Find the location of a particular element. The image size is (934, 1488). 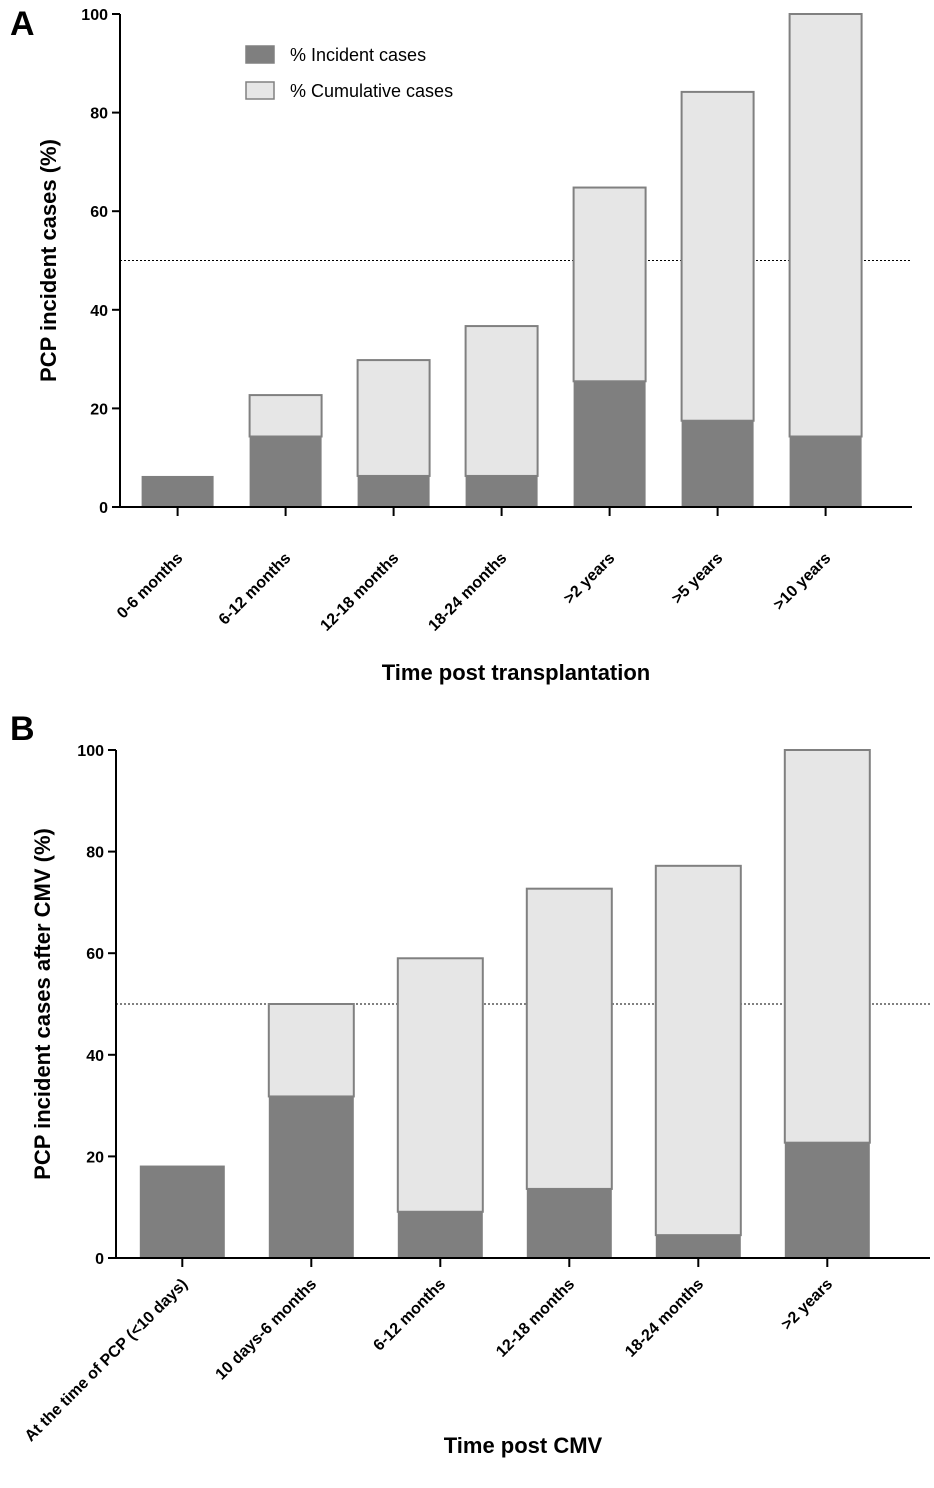

y-tick-label-b: 100 is located at coordinates (90, 751).